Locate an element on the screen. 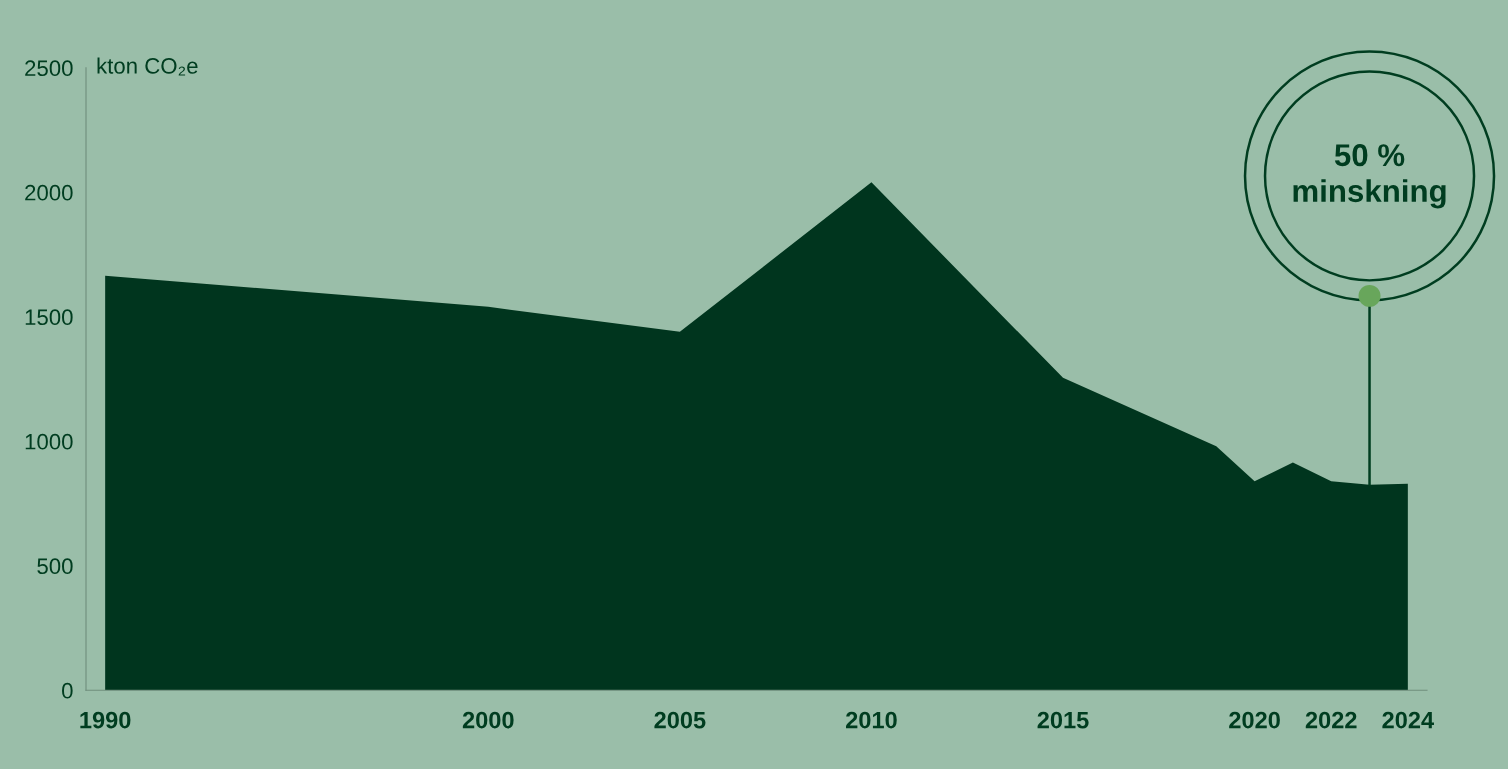 This screenshot has height=769, width=1508. x-tick-label: 2000 is located at coordinates (488, 720).